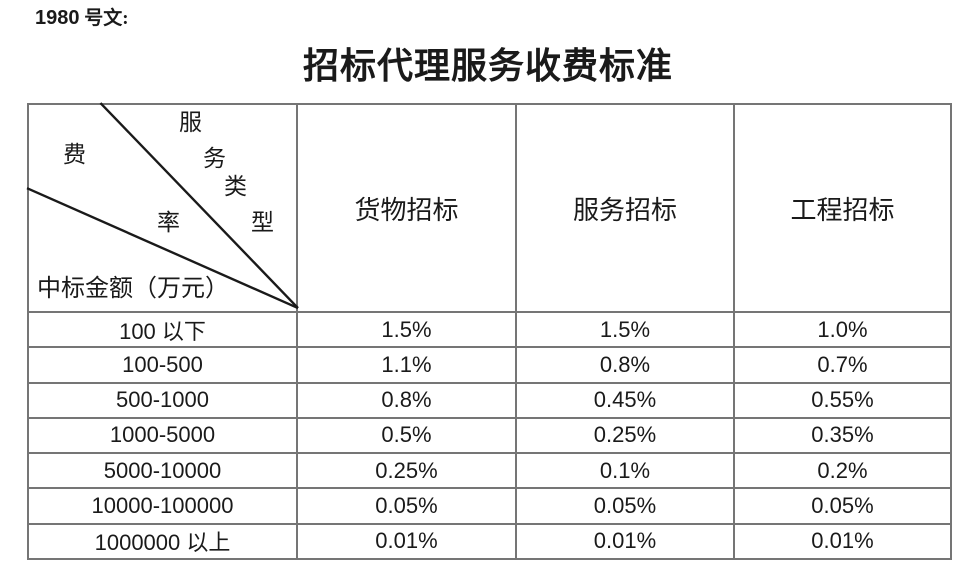 The height and width of the screenshot is (581, 976). I want to click on diagonal-label-type-char: 服, so click(190, 122).